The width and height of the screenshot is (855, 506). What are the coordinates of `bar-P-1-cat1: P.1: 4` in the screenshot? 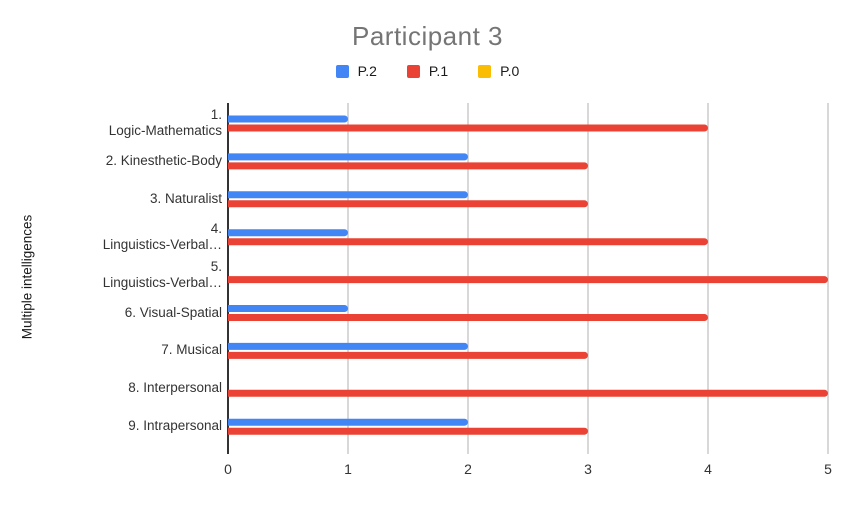 It's located at (468, 128).